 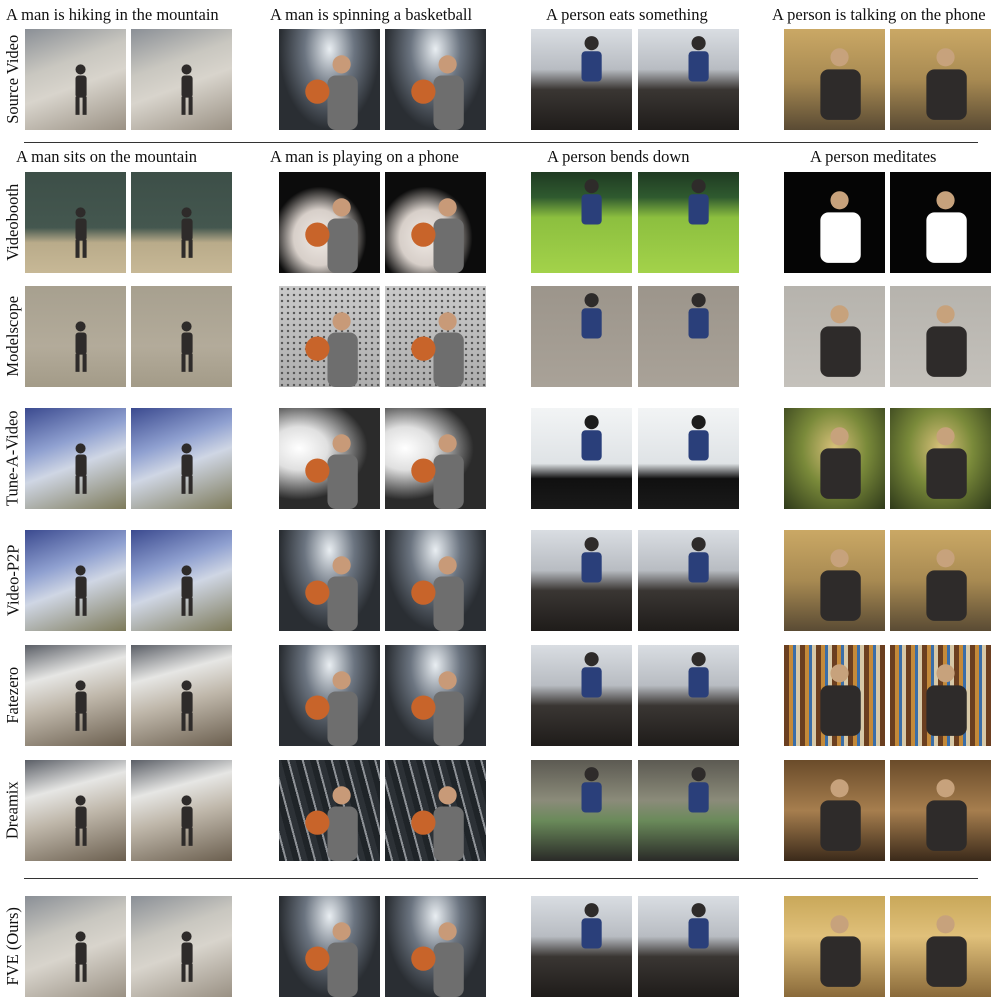 I want to click on row-label-tune-a-video: Tune-A-Video, so click(x=12, y=457).